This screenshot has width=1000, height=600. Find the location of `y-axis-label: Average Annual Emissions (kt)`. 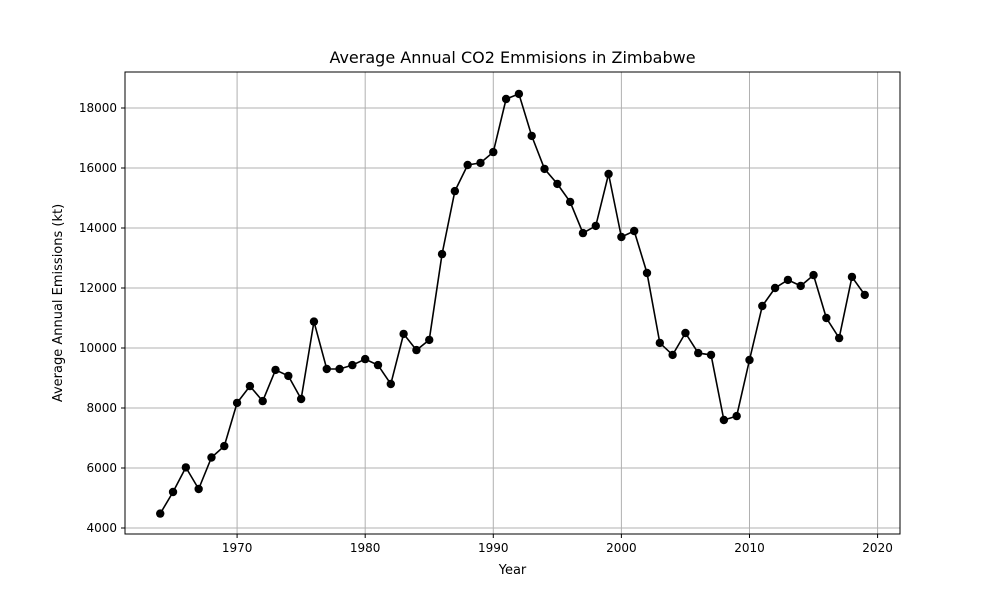

y-axis-label: Average Annual Emissions (kt) is located at coordinates (58, 303).